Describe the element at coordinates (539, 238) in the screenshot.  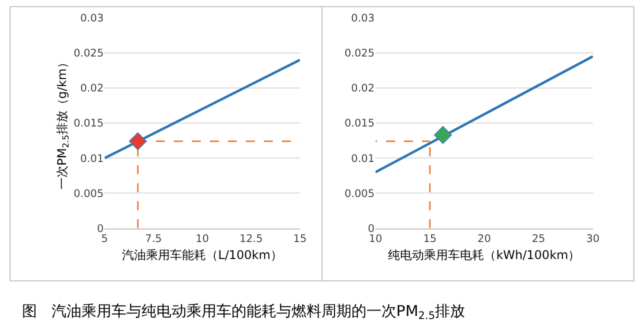
I see `x-tick-label: 25` at that location.